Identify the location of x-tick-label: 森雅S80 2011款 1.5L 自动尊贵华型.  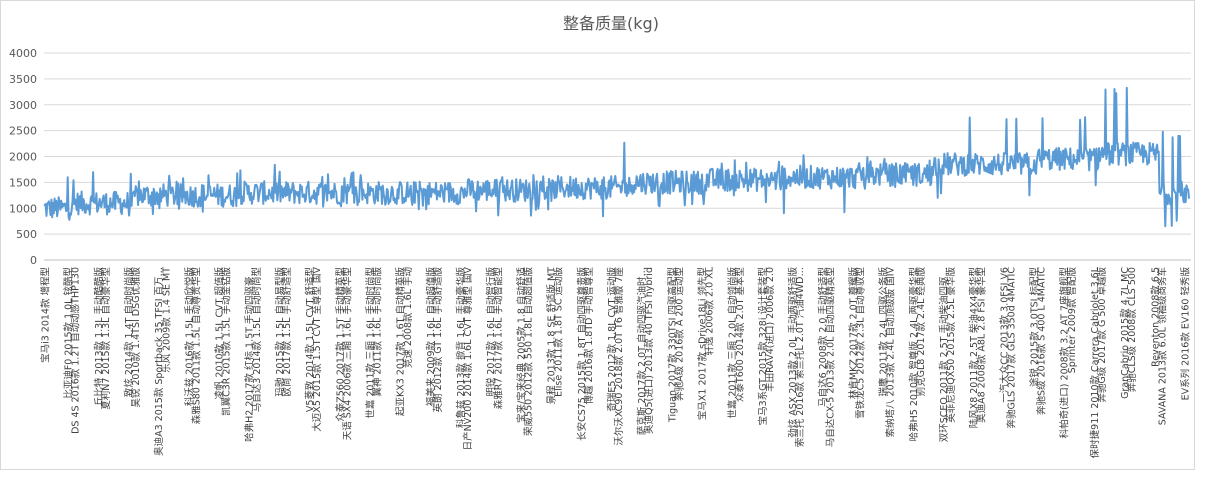
(196, 346).